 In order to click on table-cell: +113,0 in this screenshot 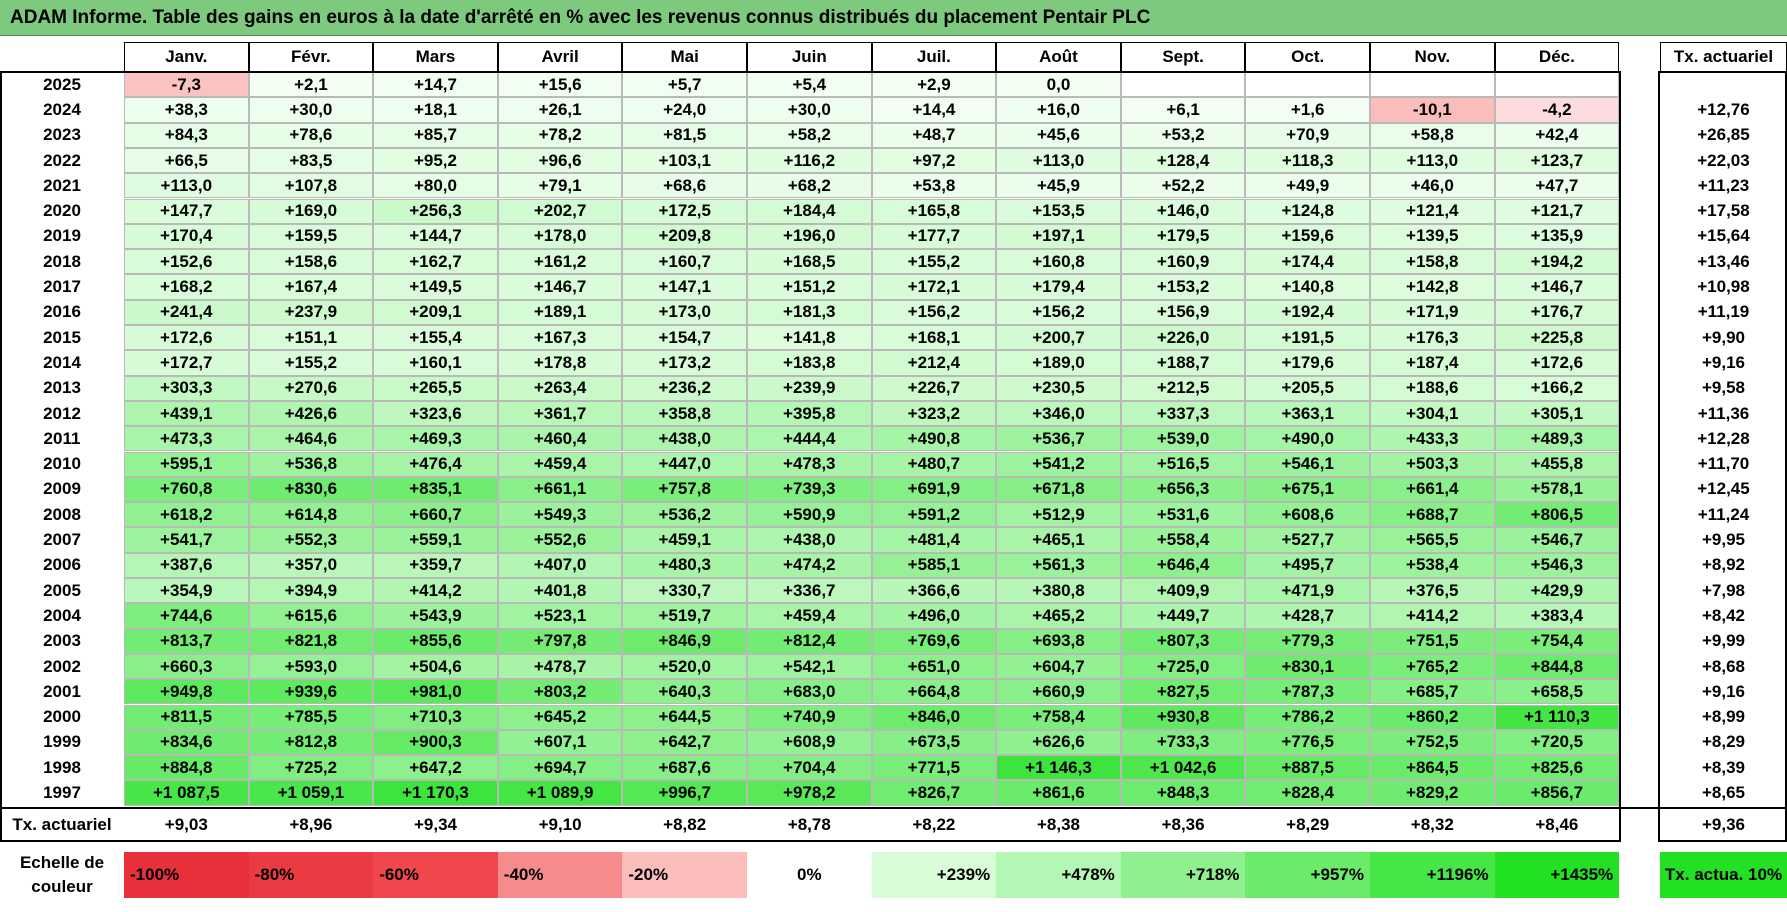, I will do `click(1432, 160)`.